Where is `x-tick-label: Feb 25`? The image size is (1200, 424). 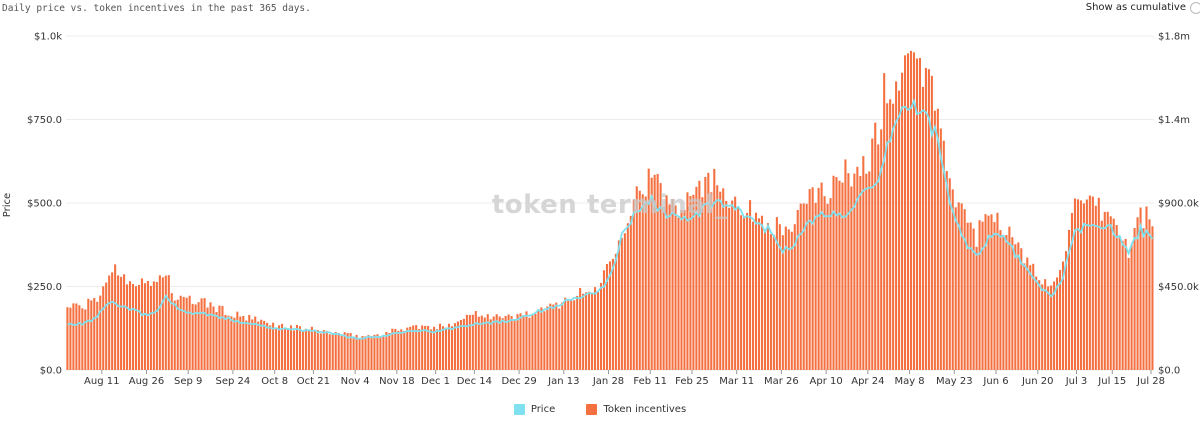 x-tick-label: Feb 25 is located at coordinates (692, 381).